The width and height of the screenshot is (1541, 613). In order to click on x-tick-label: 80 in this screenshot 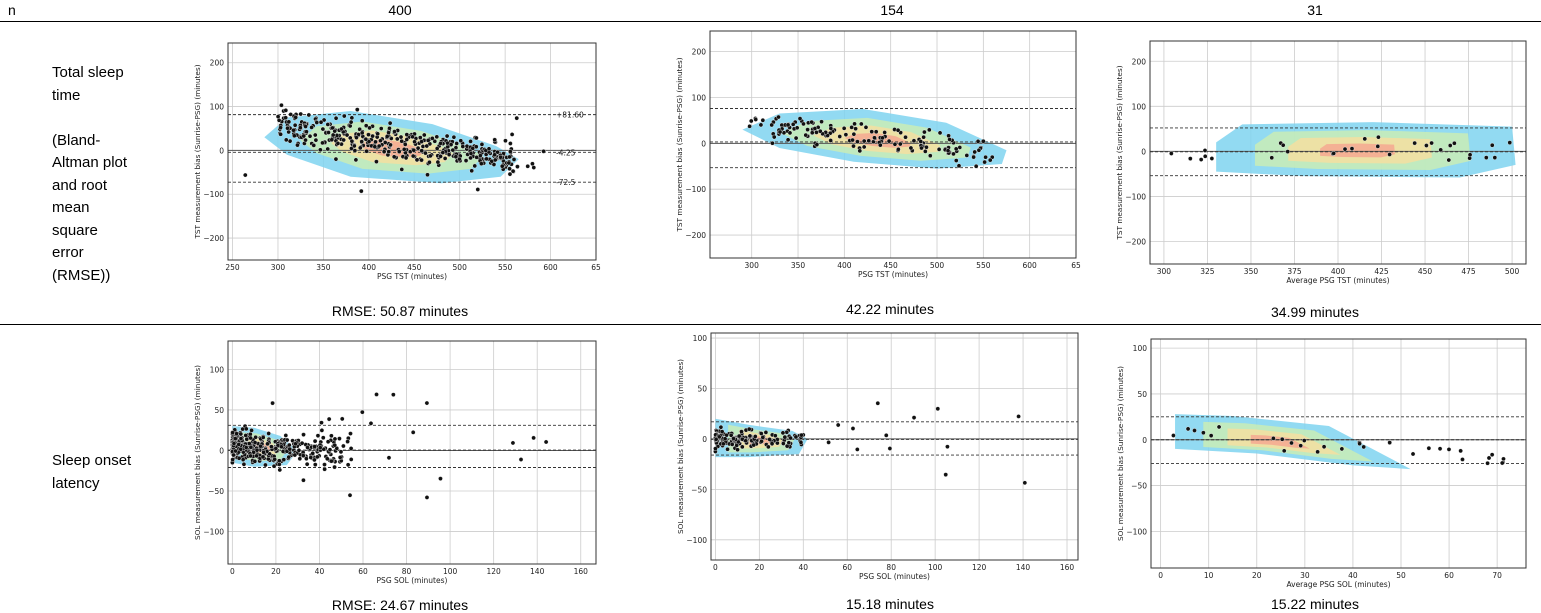, I will do `click(407, 571)`.